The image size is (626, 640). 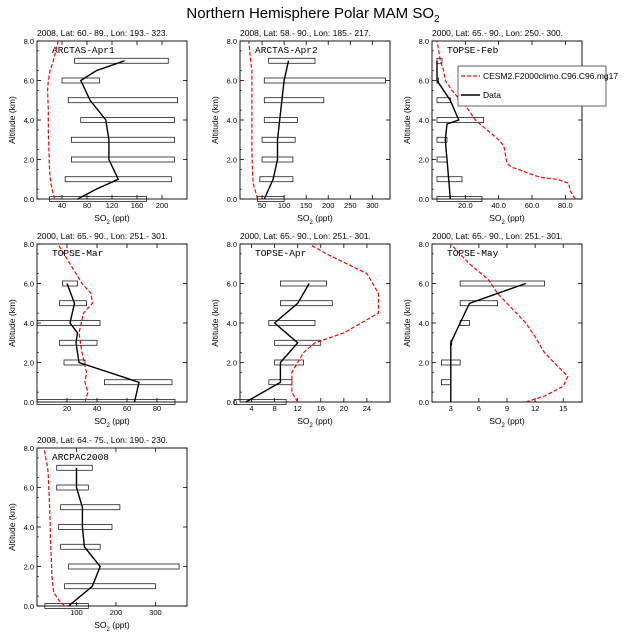 What do you see at coordinates (565, 205) in the screenshot?
I see `x-tick-label: 80.0` at bounding box center [565, 205].